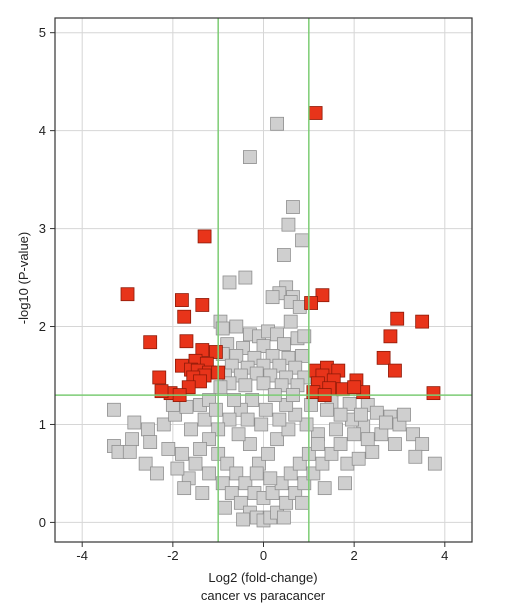  What do you see at coordinates (42, 32) in the screenshot?
I see `y-tick-label: 5` at bounding box center [42, 32].